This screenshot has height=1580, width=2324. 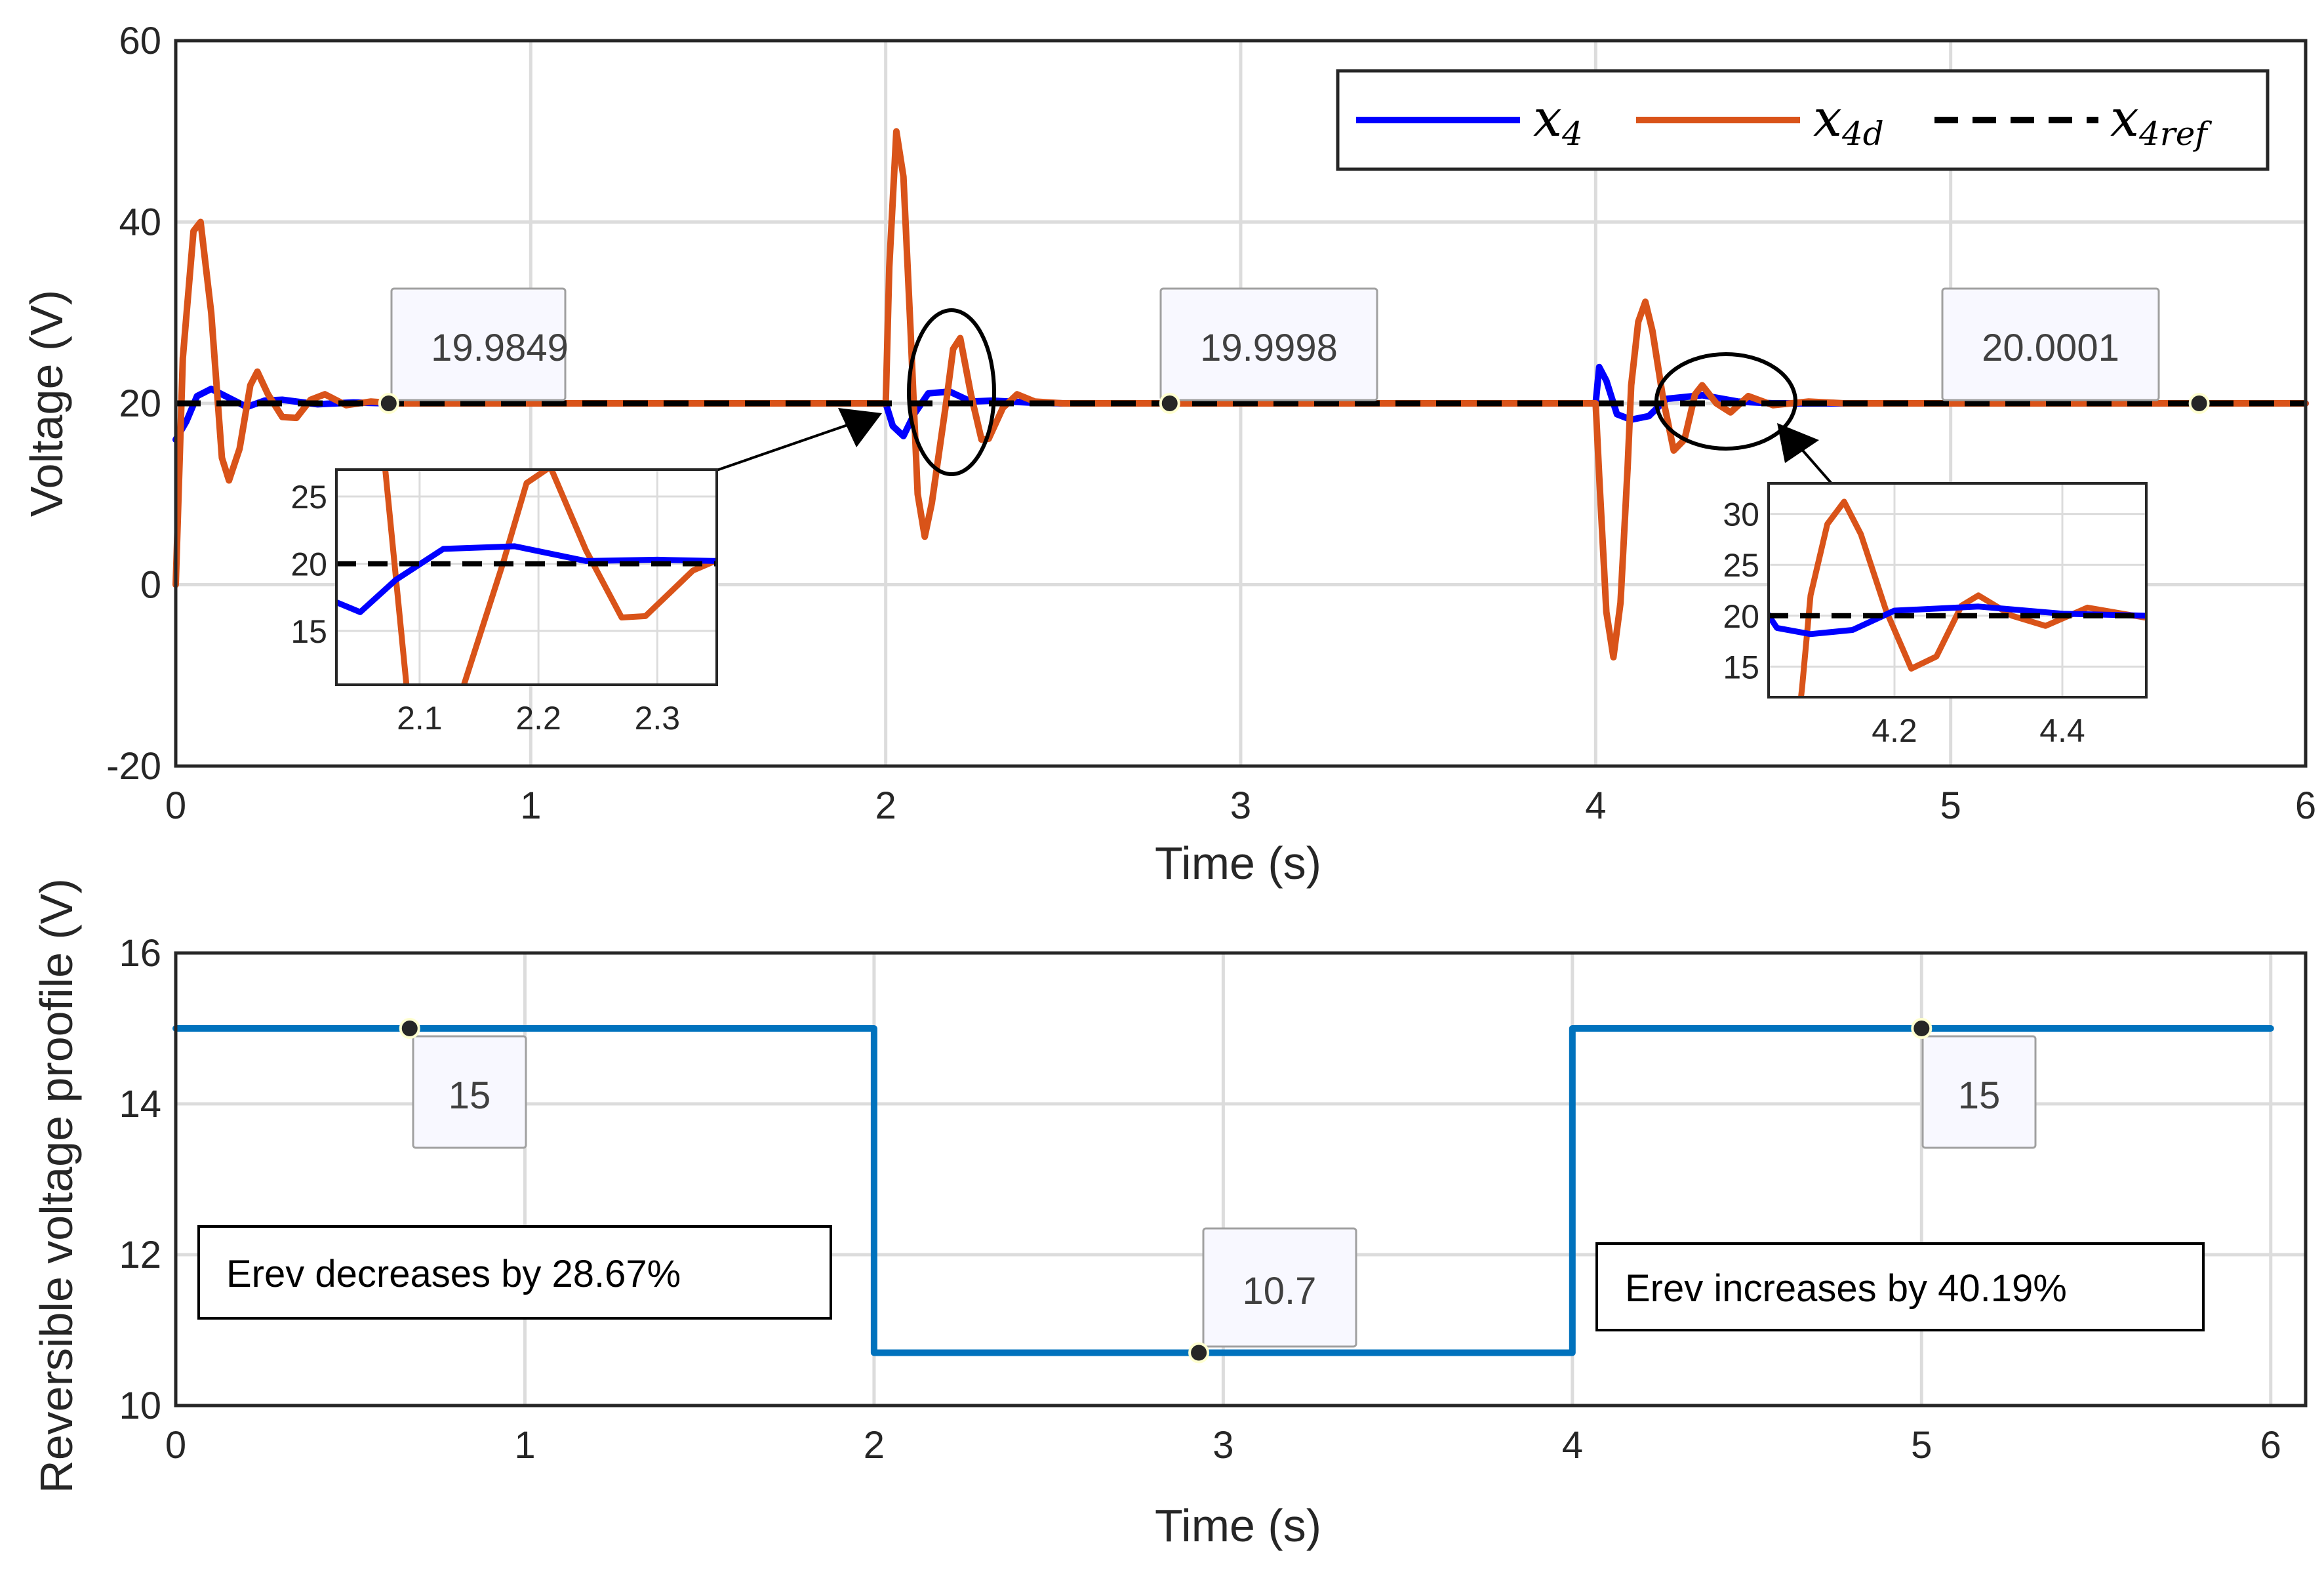 I want to click on inset-1-xtick-2.3: 2.3, so click(x=658, y=718).